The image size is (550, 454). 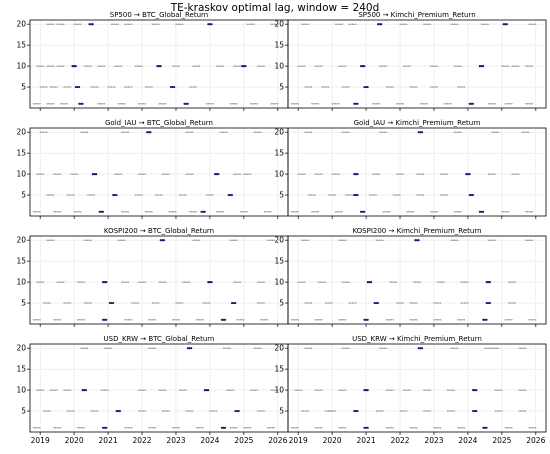 What do you see at coordinates (417, 280) in the screenshot?
I see `plot-frame` at bounding box center [417, 280].